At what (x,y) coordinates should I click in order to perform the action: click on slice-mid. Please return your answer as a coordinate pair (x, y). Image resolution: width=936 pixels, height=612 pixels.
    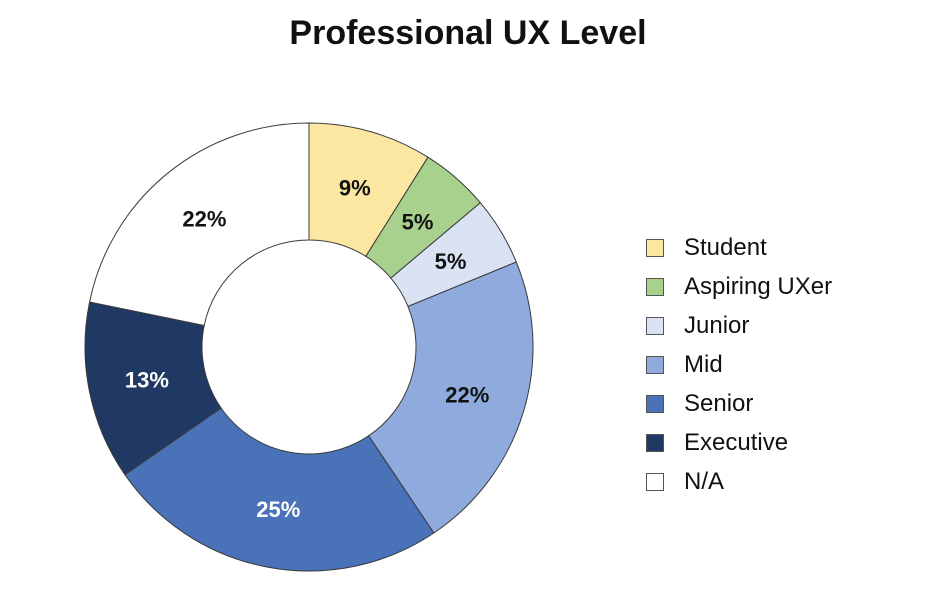
    Looking at the image, I should click on (450, 397).